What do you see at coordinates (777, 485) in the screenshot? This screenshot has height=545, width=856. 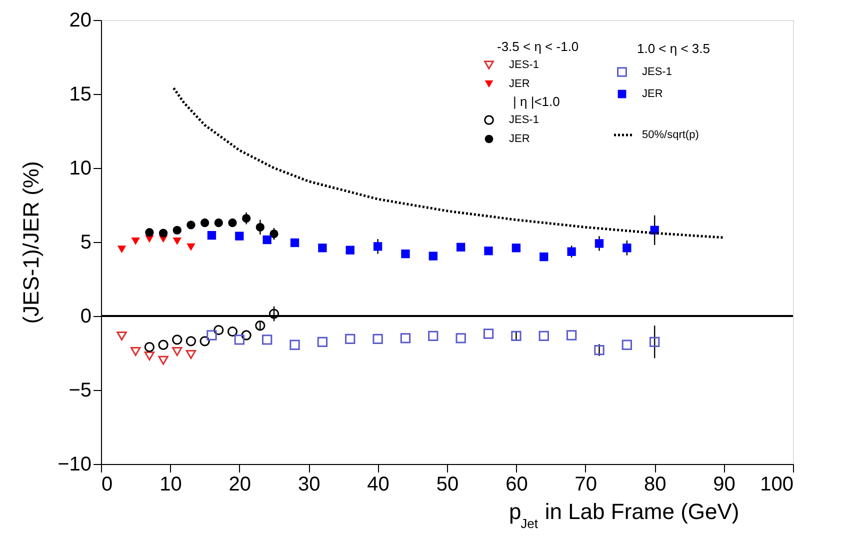 I see `x-tick-label: 100` at bounding box center [777, 485].